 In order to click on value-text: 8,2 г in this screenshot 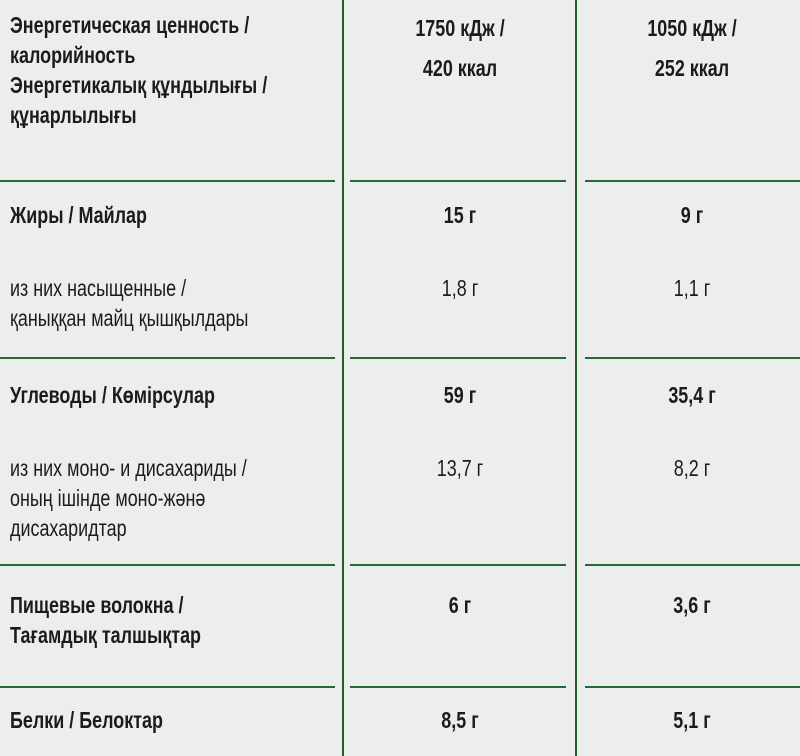, I will do `click(692, 468)`.